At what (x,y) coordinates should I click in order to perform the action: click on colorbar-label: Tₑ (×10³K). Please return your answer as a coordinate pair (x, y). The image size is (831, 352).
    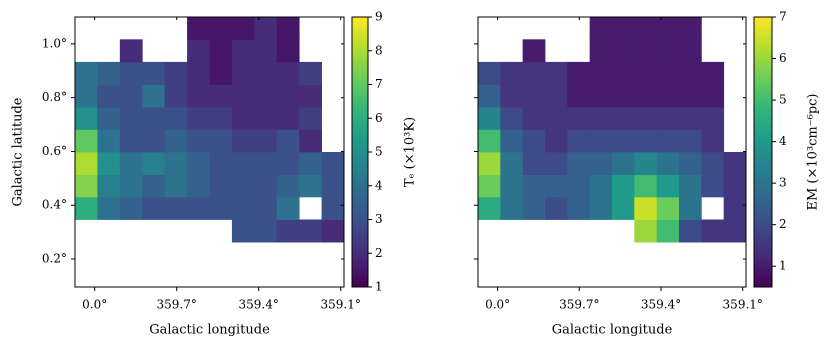
    Looking at the image, I should click on (410, 152).